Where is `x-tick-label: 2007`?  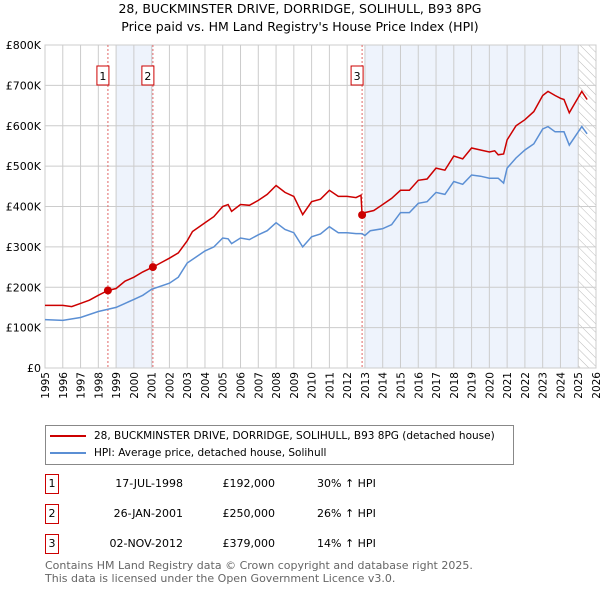
x-tick-label: 2007 is located at coordinates (259, 385).